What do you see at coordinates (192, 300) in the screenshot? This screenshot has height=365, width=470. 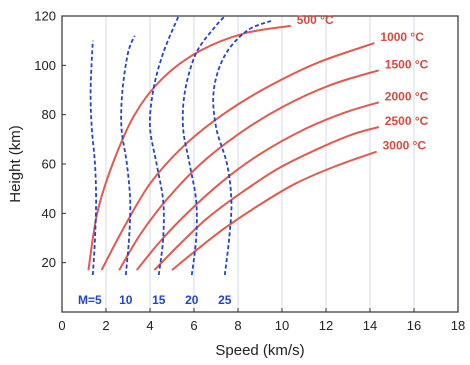 I see `mach-label: 20` at bounding box center [192, 300].